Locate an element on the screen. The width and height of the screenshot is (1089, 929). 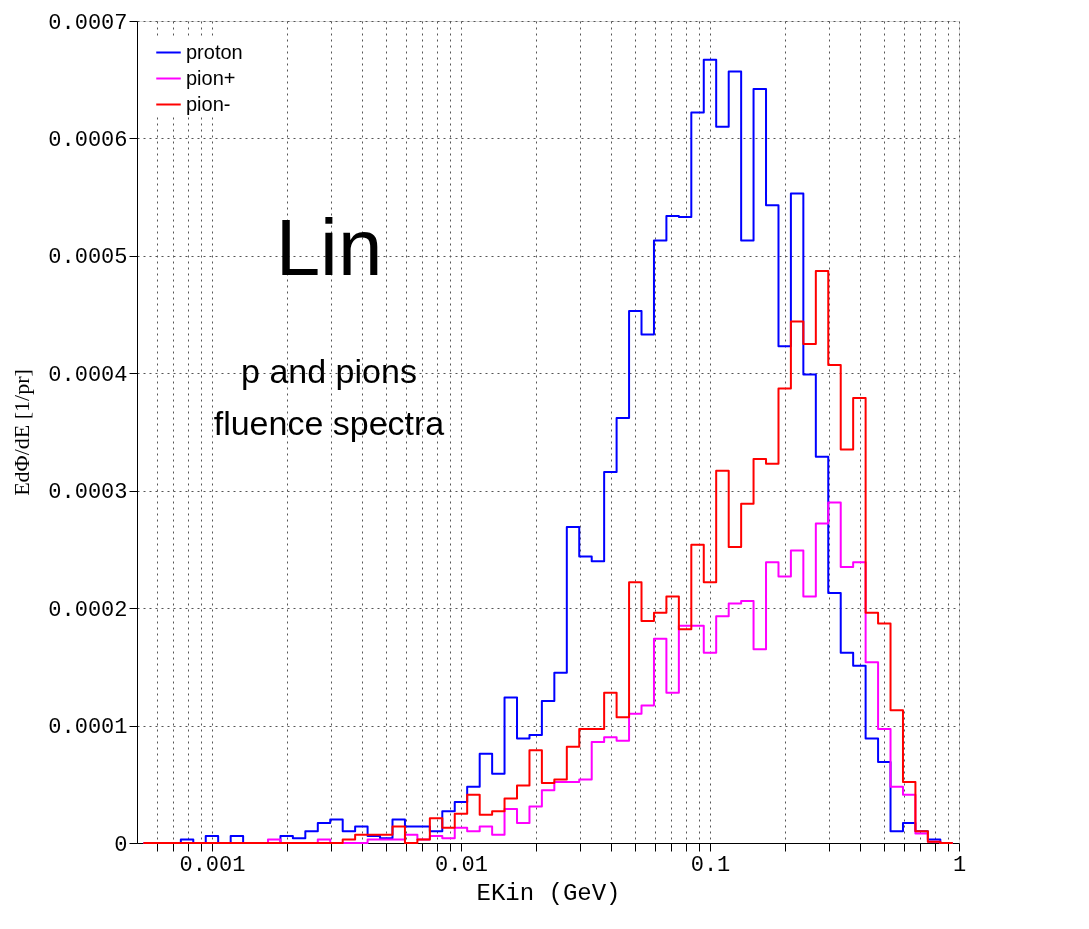
y-tick-label: 0.0006 is located at coordinates (88, 140).